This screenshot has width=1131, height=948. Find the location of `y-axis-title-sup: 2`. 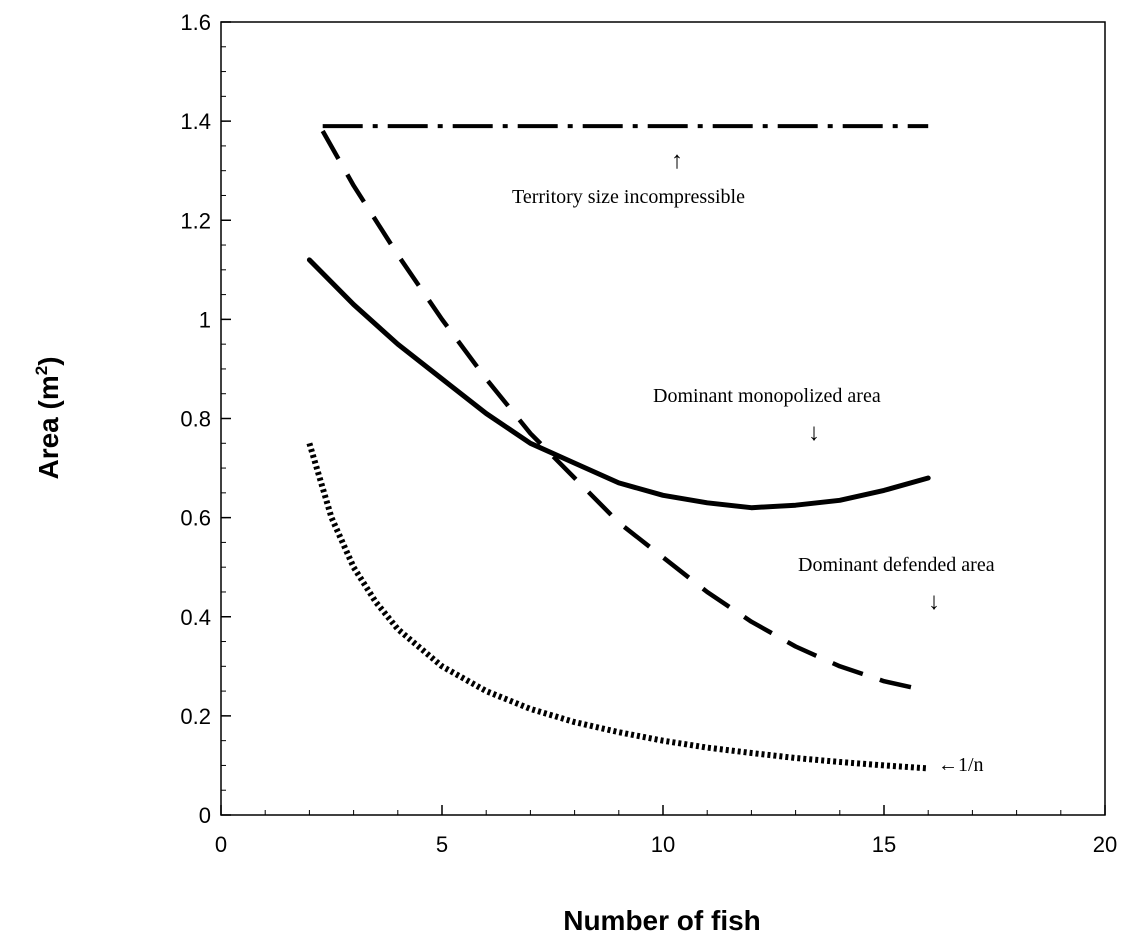

y-axis-title-sup: 2 is located at coordinates (41, 370).